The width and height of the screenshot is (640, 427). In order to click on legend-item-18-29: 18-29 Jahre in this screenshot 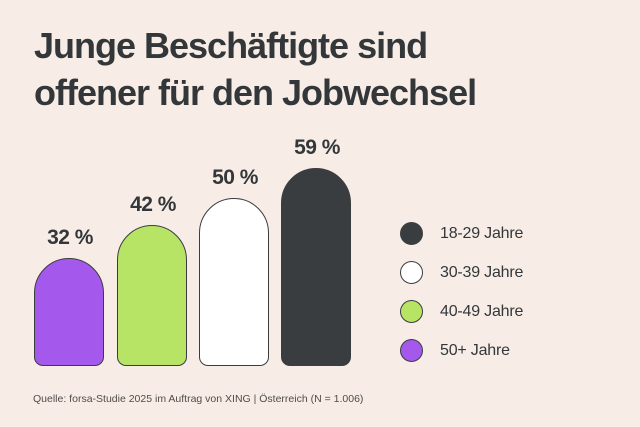, I will do `click(461, 233)`.